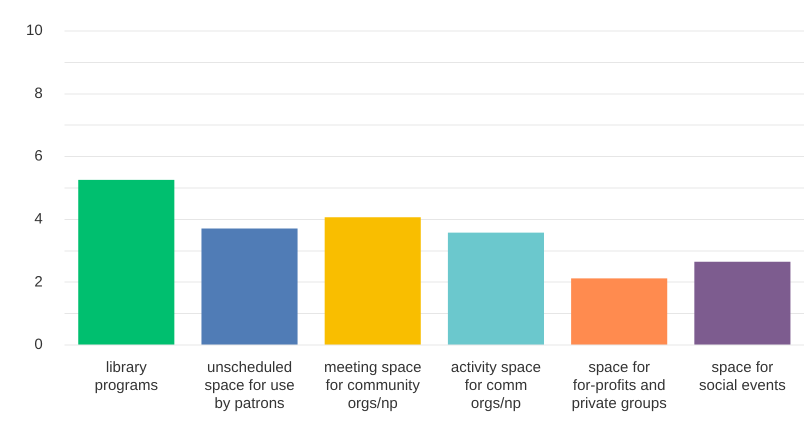 Image resolution: width=812 pixels, height=427 pixels. What do you see at coordinates (34, 31) in the screenshot?
I see `y-tick-label: 10` at bounding box center [34, 31].